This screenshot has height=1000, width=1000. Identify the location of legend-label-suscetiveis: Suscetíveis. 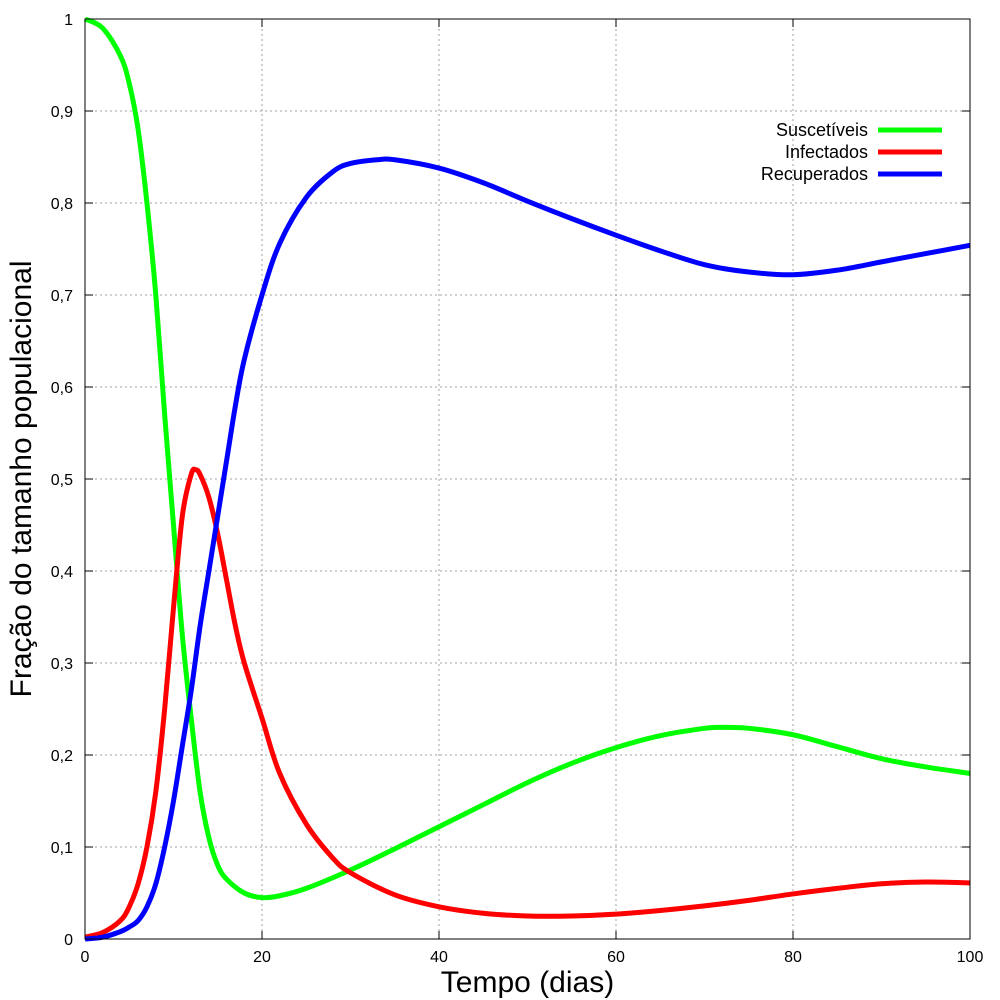
(822, 130).